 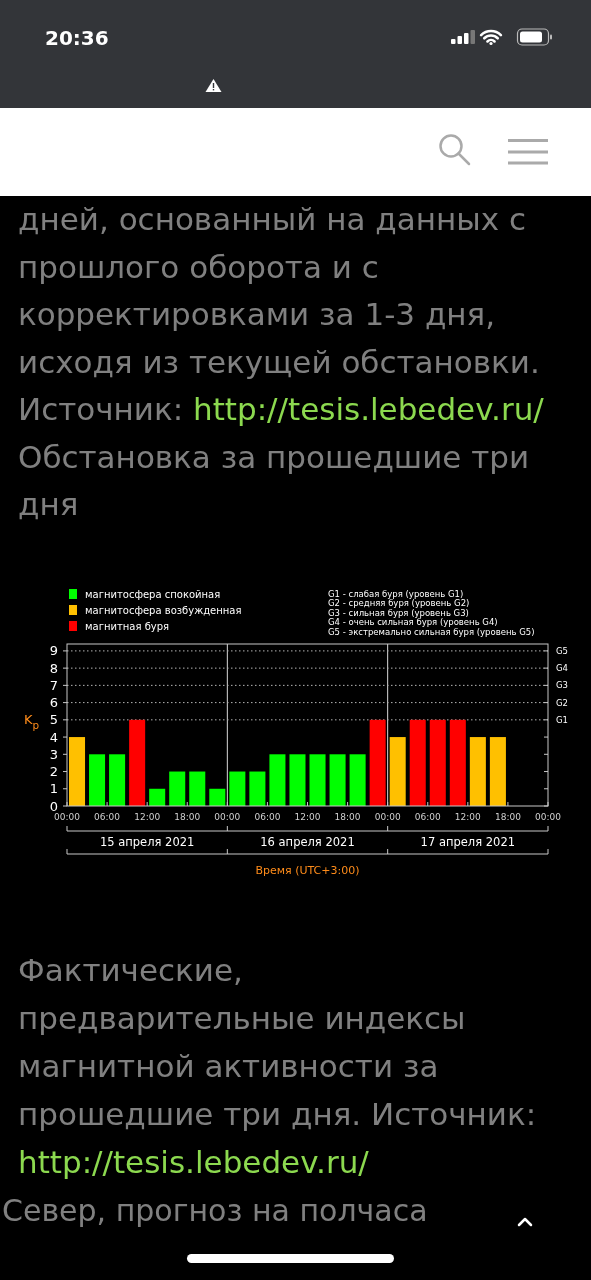 What do you see at coordinates (53, 789) in the screenshot?
I see `y-tick-label: 1` at bounding box center [53, 789].